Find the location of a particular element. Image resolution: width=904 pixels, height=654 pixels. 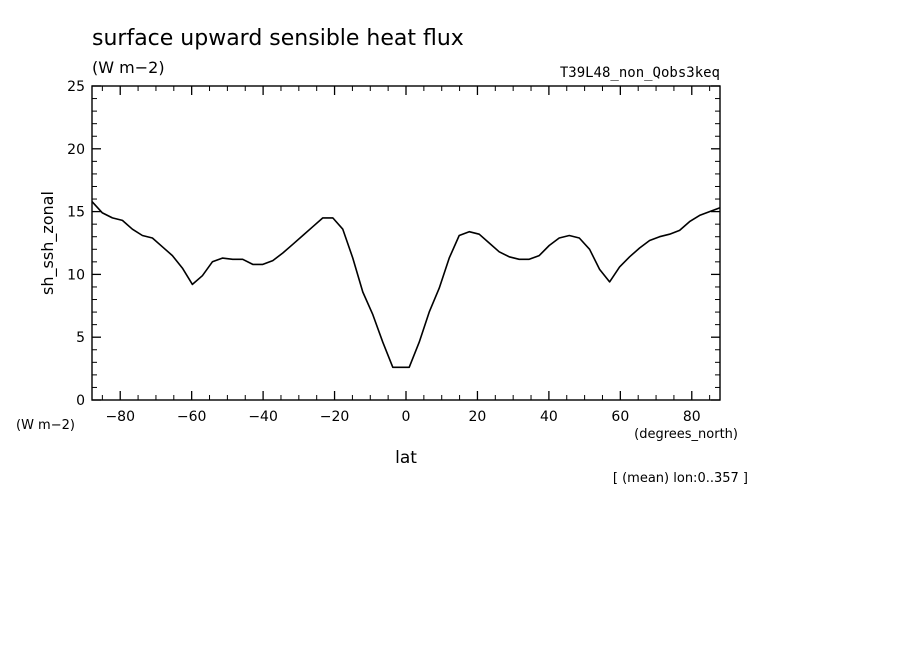

y-tick-label: 0 is located at coordinates (80, 401).